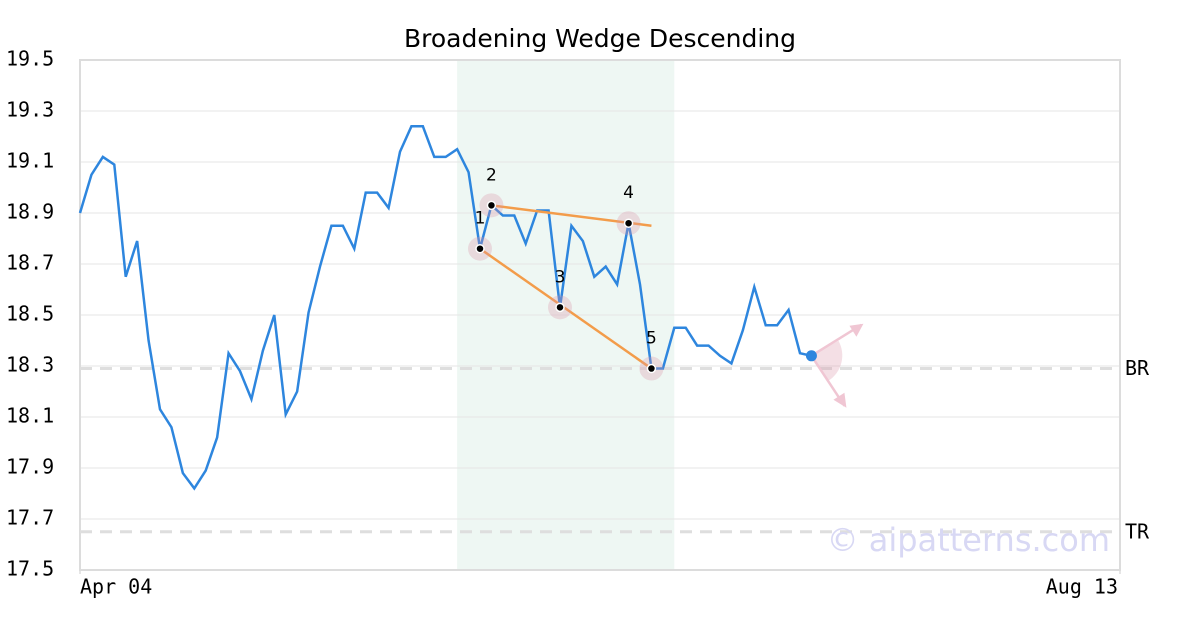  Describe the element at coordinates (651, 339) in the screenshot. I see `pattern-label: 5` at that location.